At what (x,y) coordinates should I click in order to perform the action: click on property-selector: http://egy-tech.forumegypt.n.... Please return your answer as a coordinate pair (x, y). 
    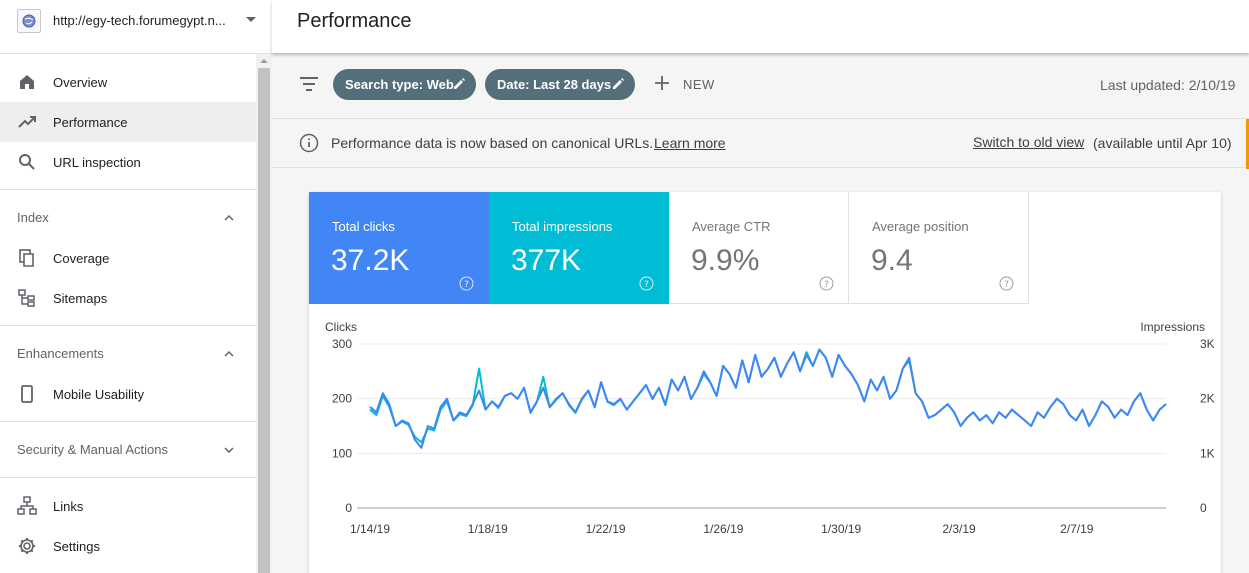
    Looking at the image, I should click on (136, 27).